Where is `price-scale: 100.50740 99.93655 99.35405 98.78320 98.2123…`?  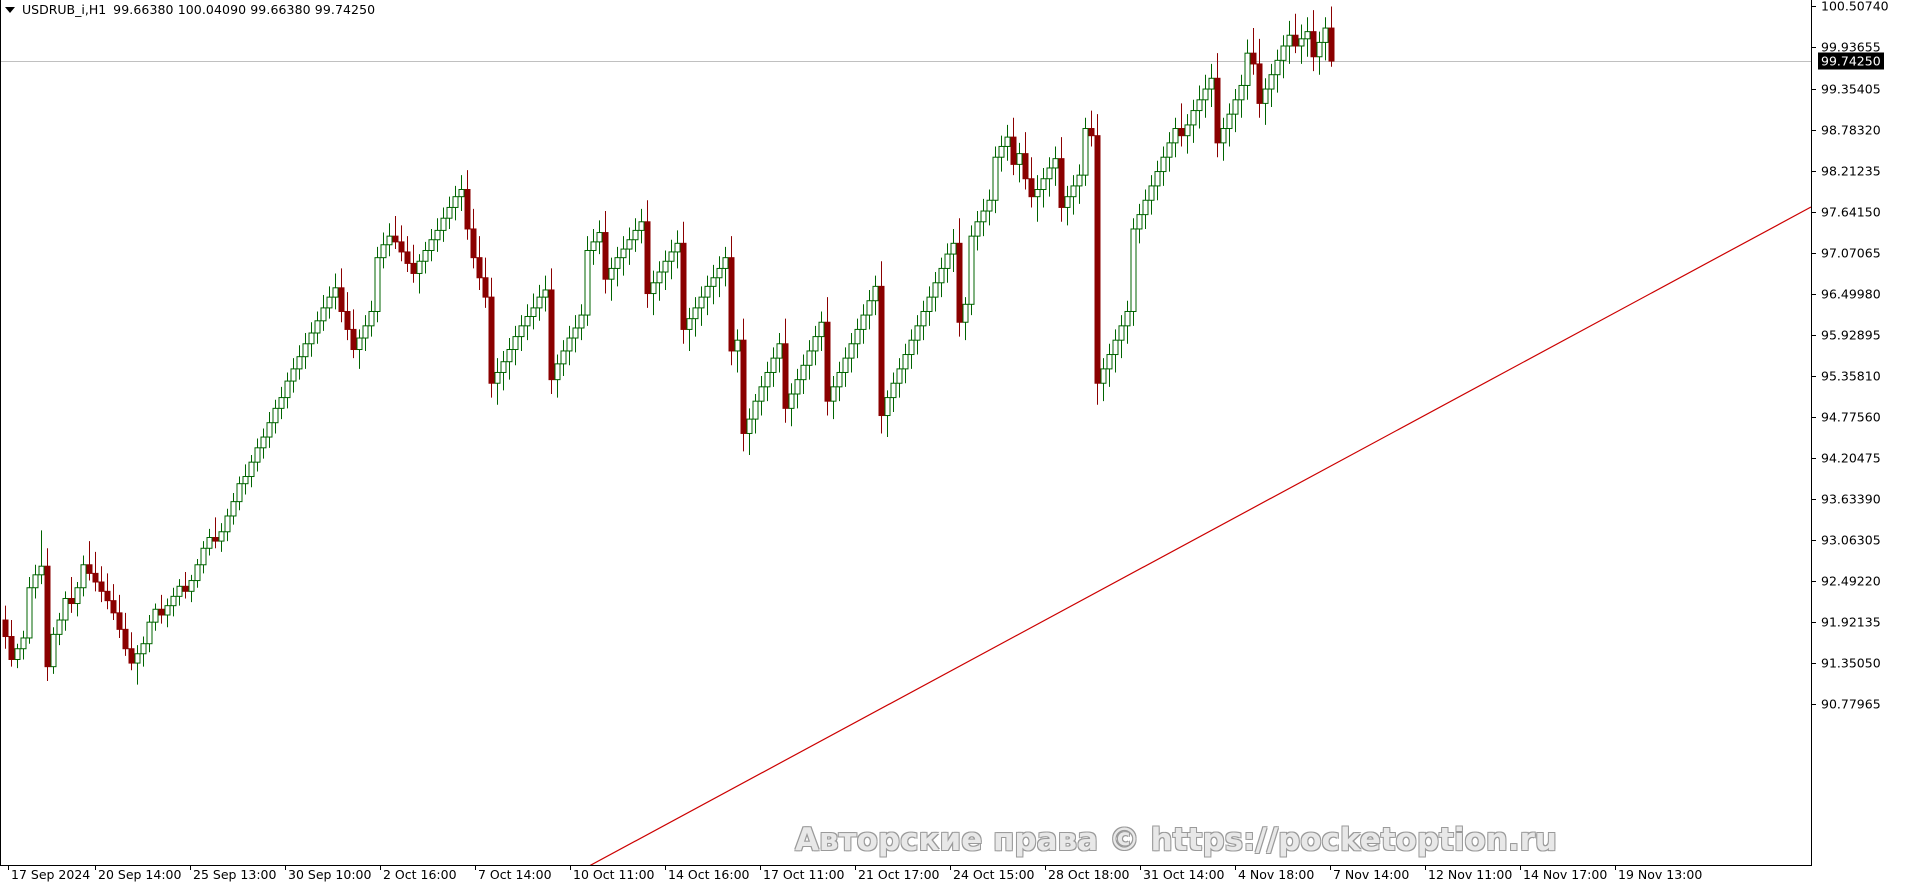 price-scale: 100.50740 99.93655 99.35405 98.78320 98.2123… is located at coordinates (1864, 442).